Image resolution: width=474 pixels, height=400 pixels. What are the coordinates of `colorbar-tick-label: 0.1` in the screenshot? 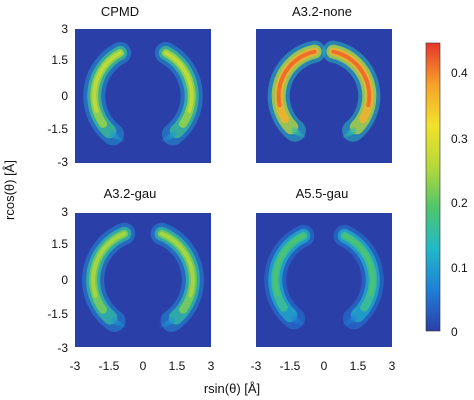 It's located at (459, 268).